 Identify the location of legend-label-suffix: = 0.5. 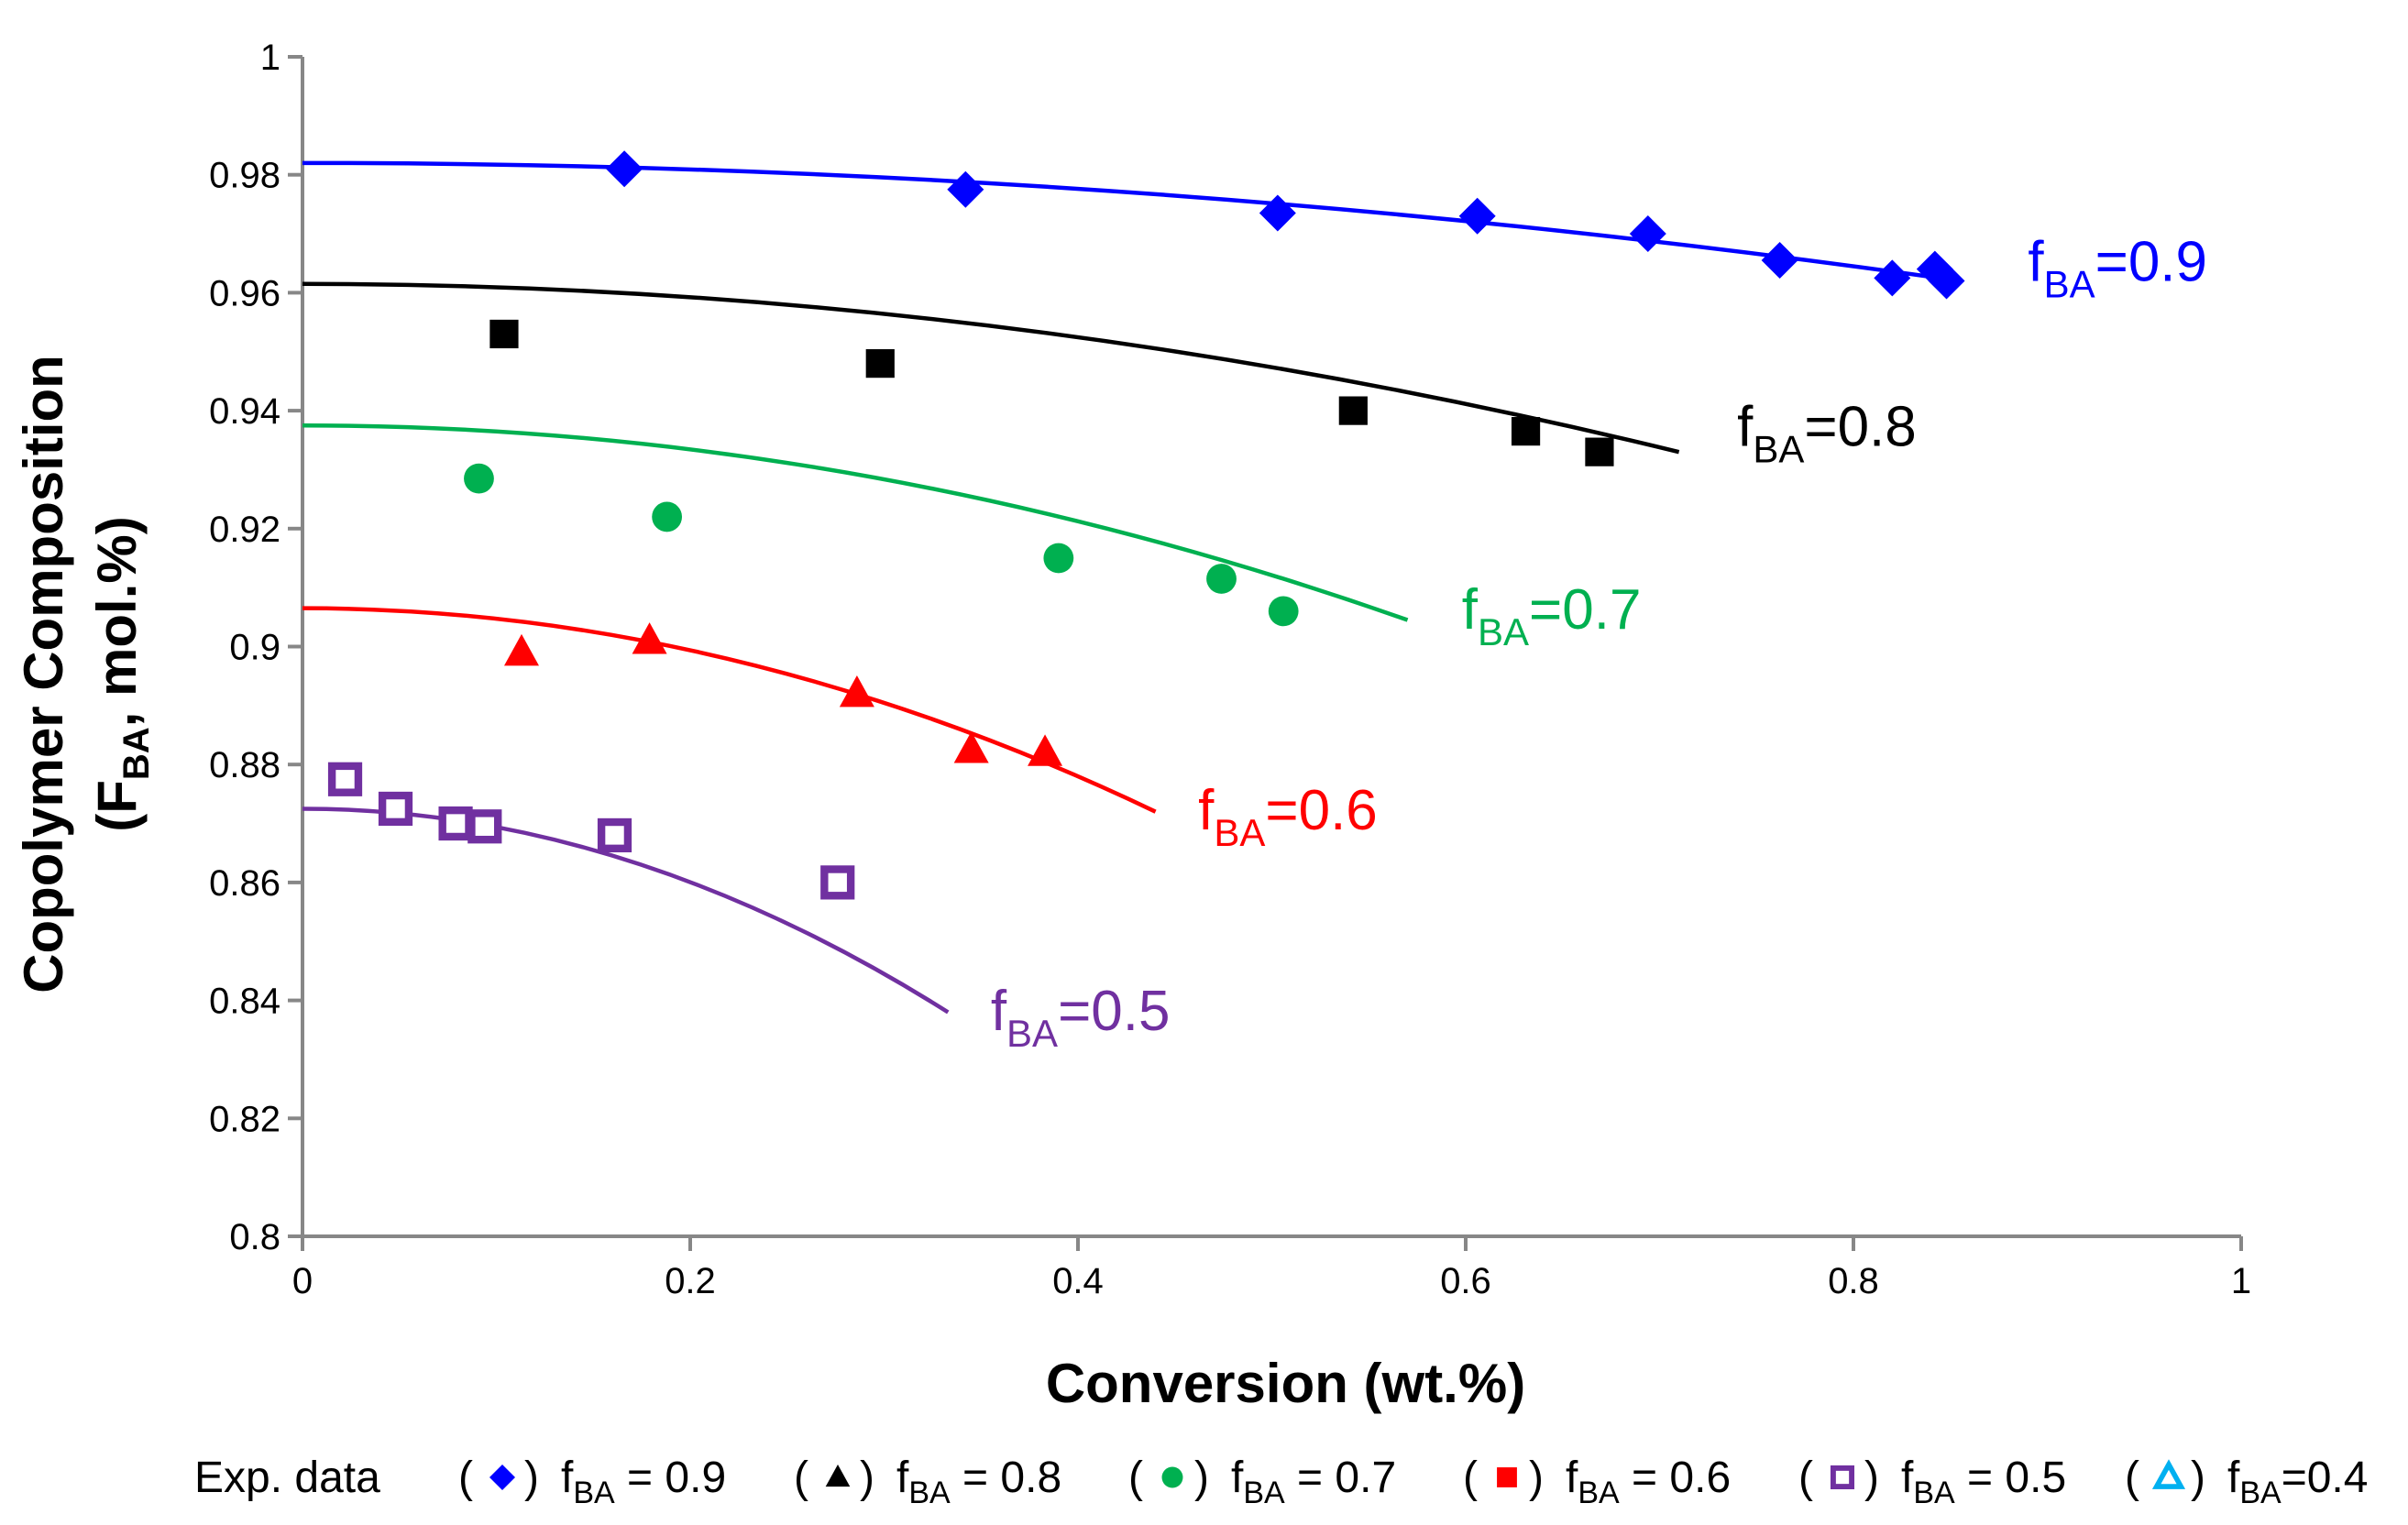
(2010, 1478).